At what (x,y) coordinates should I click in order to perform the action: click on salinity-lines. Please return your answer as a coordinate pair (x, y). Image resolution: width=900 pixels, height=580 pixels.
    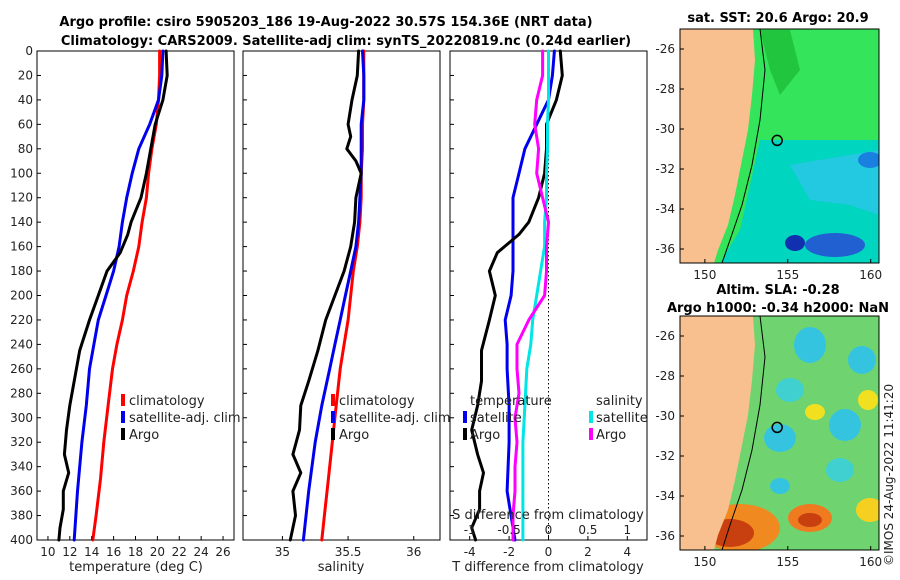
    Looking at the image, I should click on (327, 295).